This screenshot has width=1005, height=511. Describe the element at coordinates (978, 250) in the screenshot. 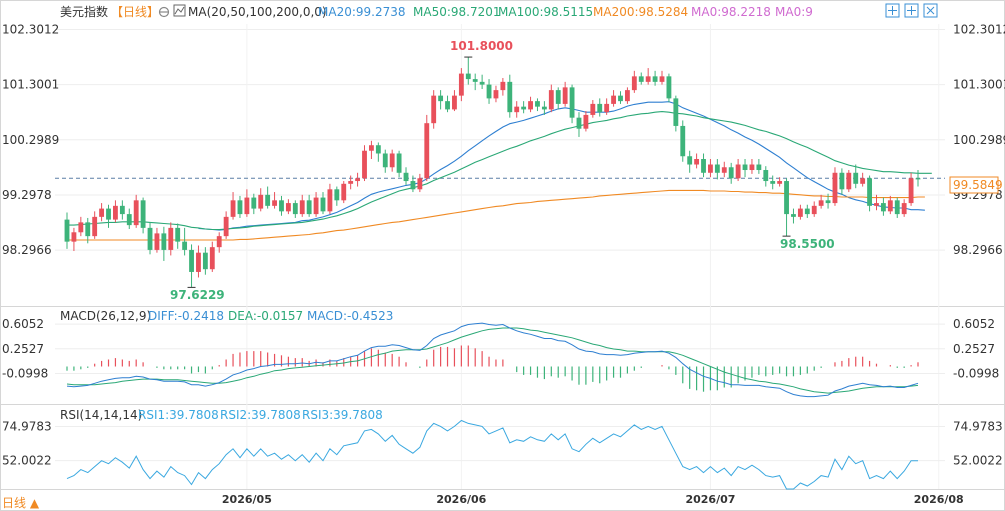

I see `price-tick-label-right: 98.2966` at that location.